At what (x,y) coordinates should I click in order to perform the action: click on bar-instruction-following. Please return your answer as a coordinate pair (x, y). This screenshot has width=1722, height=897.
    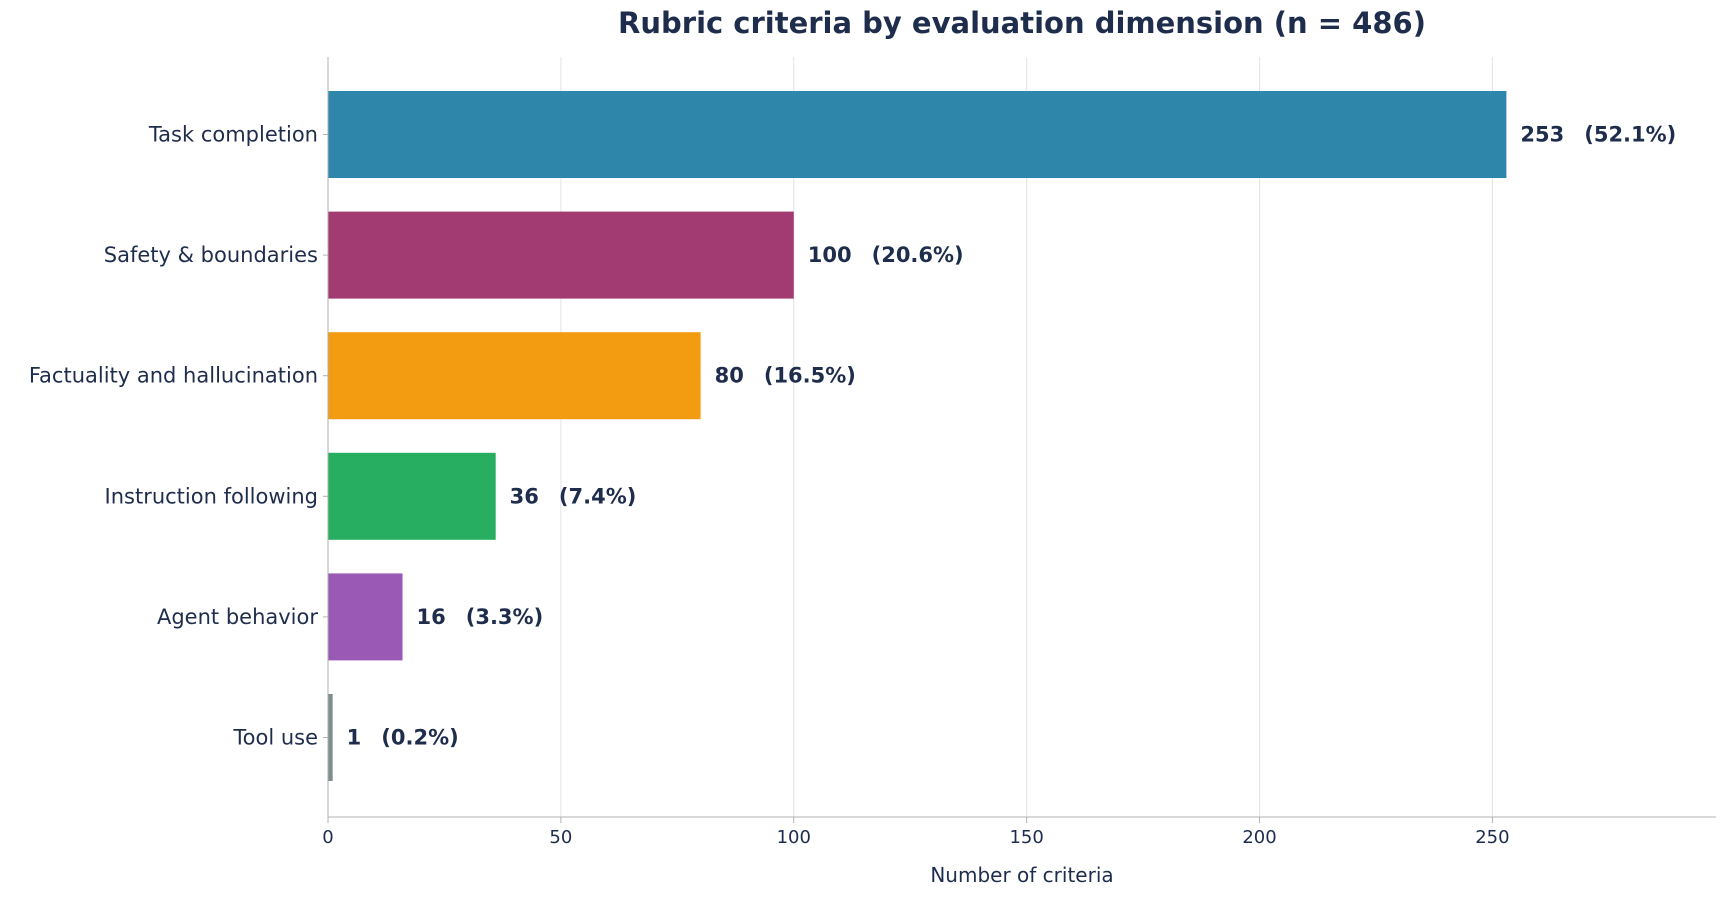
    Looking at the image, I should click on (412, 496).